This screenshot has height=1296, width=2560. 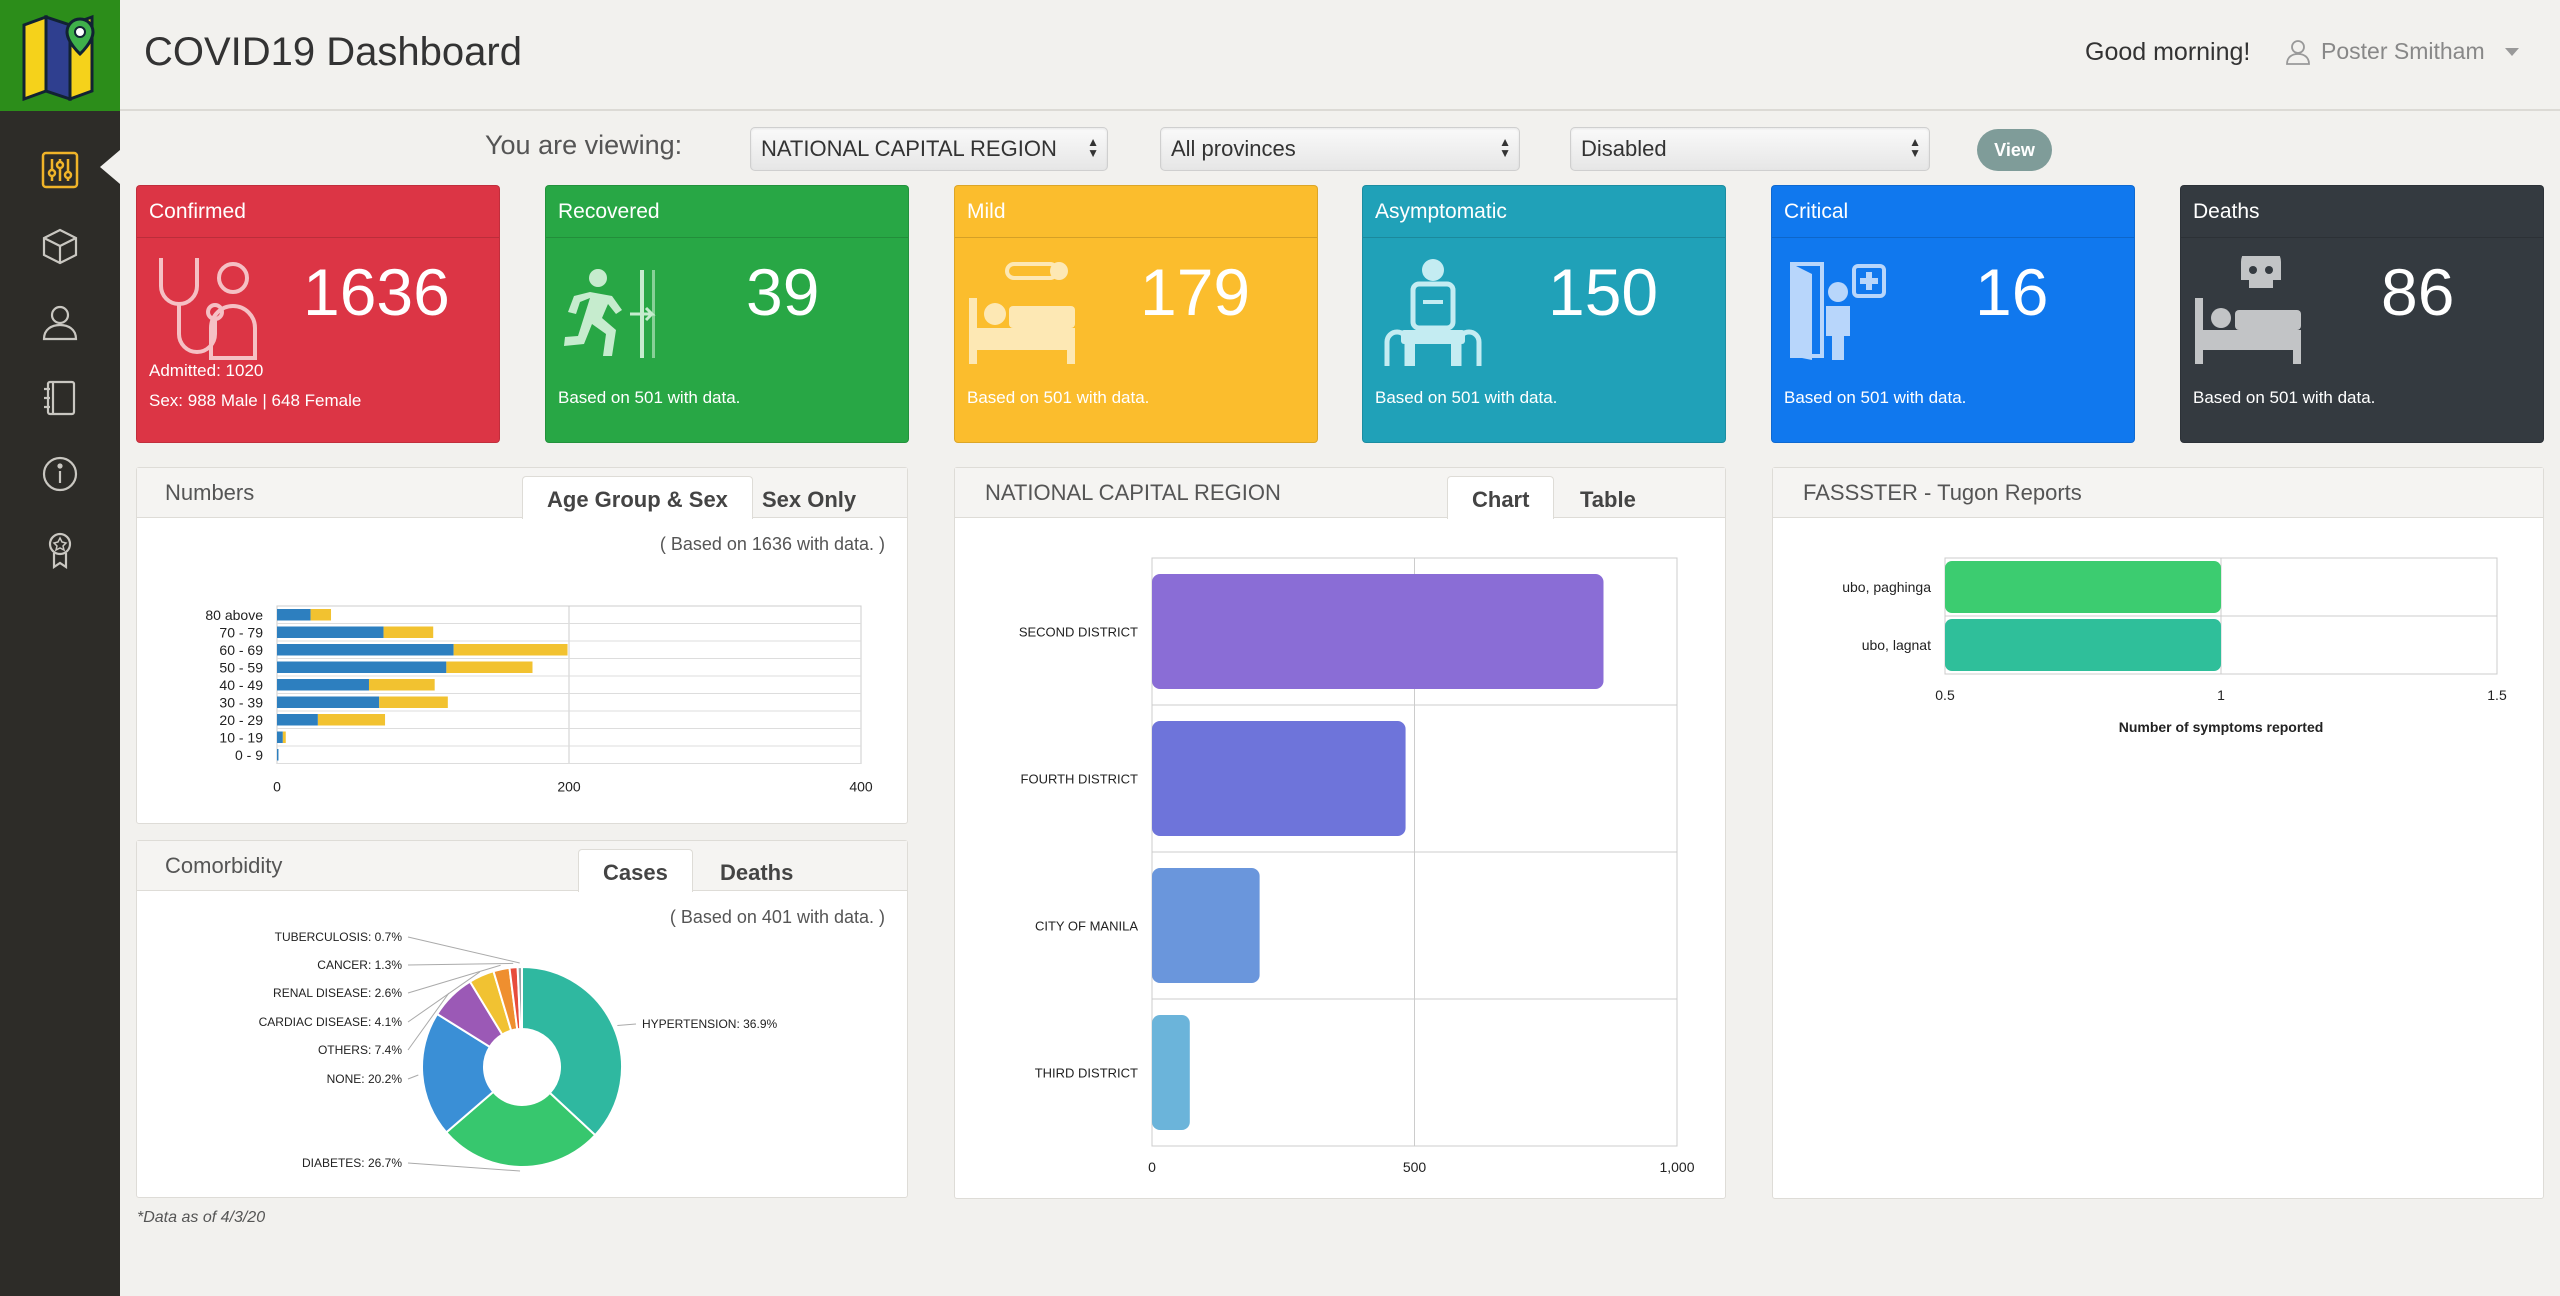 What do you see at coordinates (2418, 292) in the screenshot?
I see `deaths-value: 86` at bounding box center [2418, 292].